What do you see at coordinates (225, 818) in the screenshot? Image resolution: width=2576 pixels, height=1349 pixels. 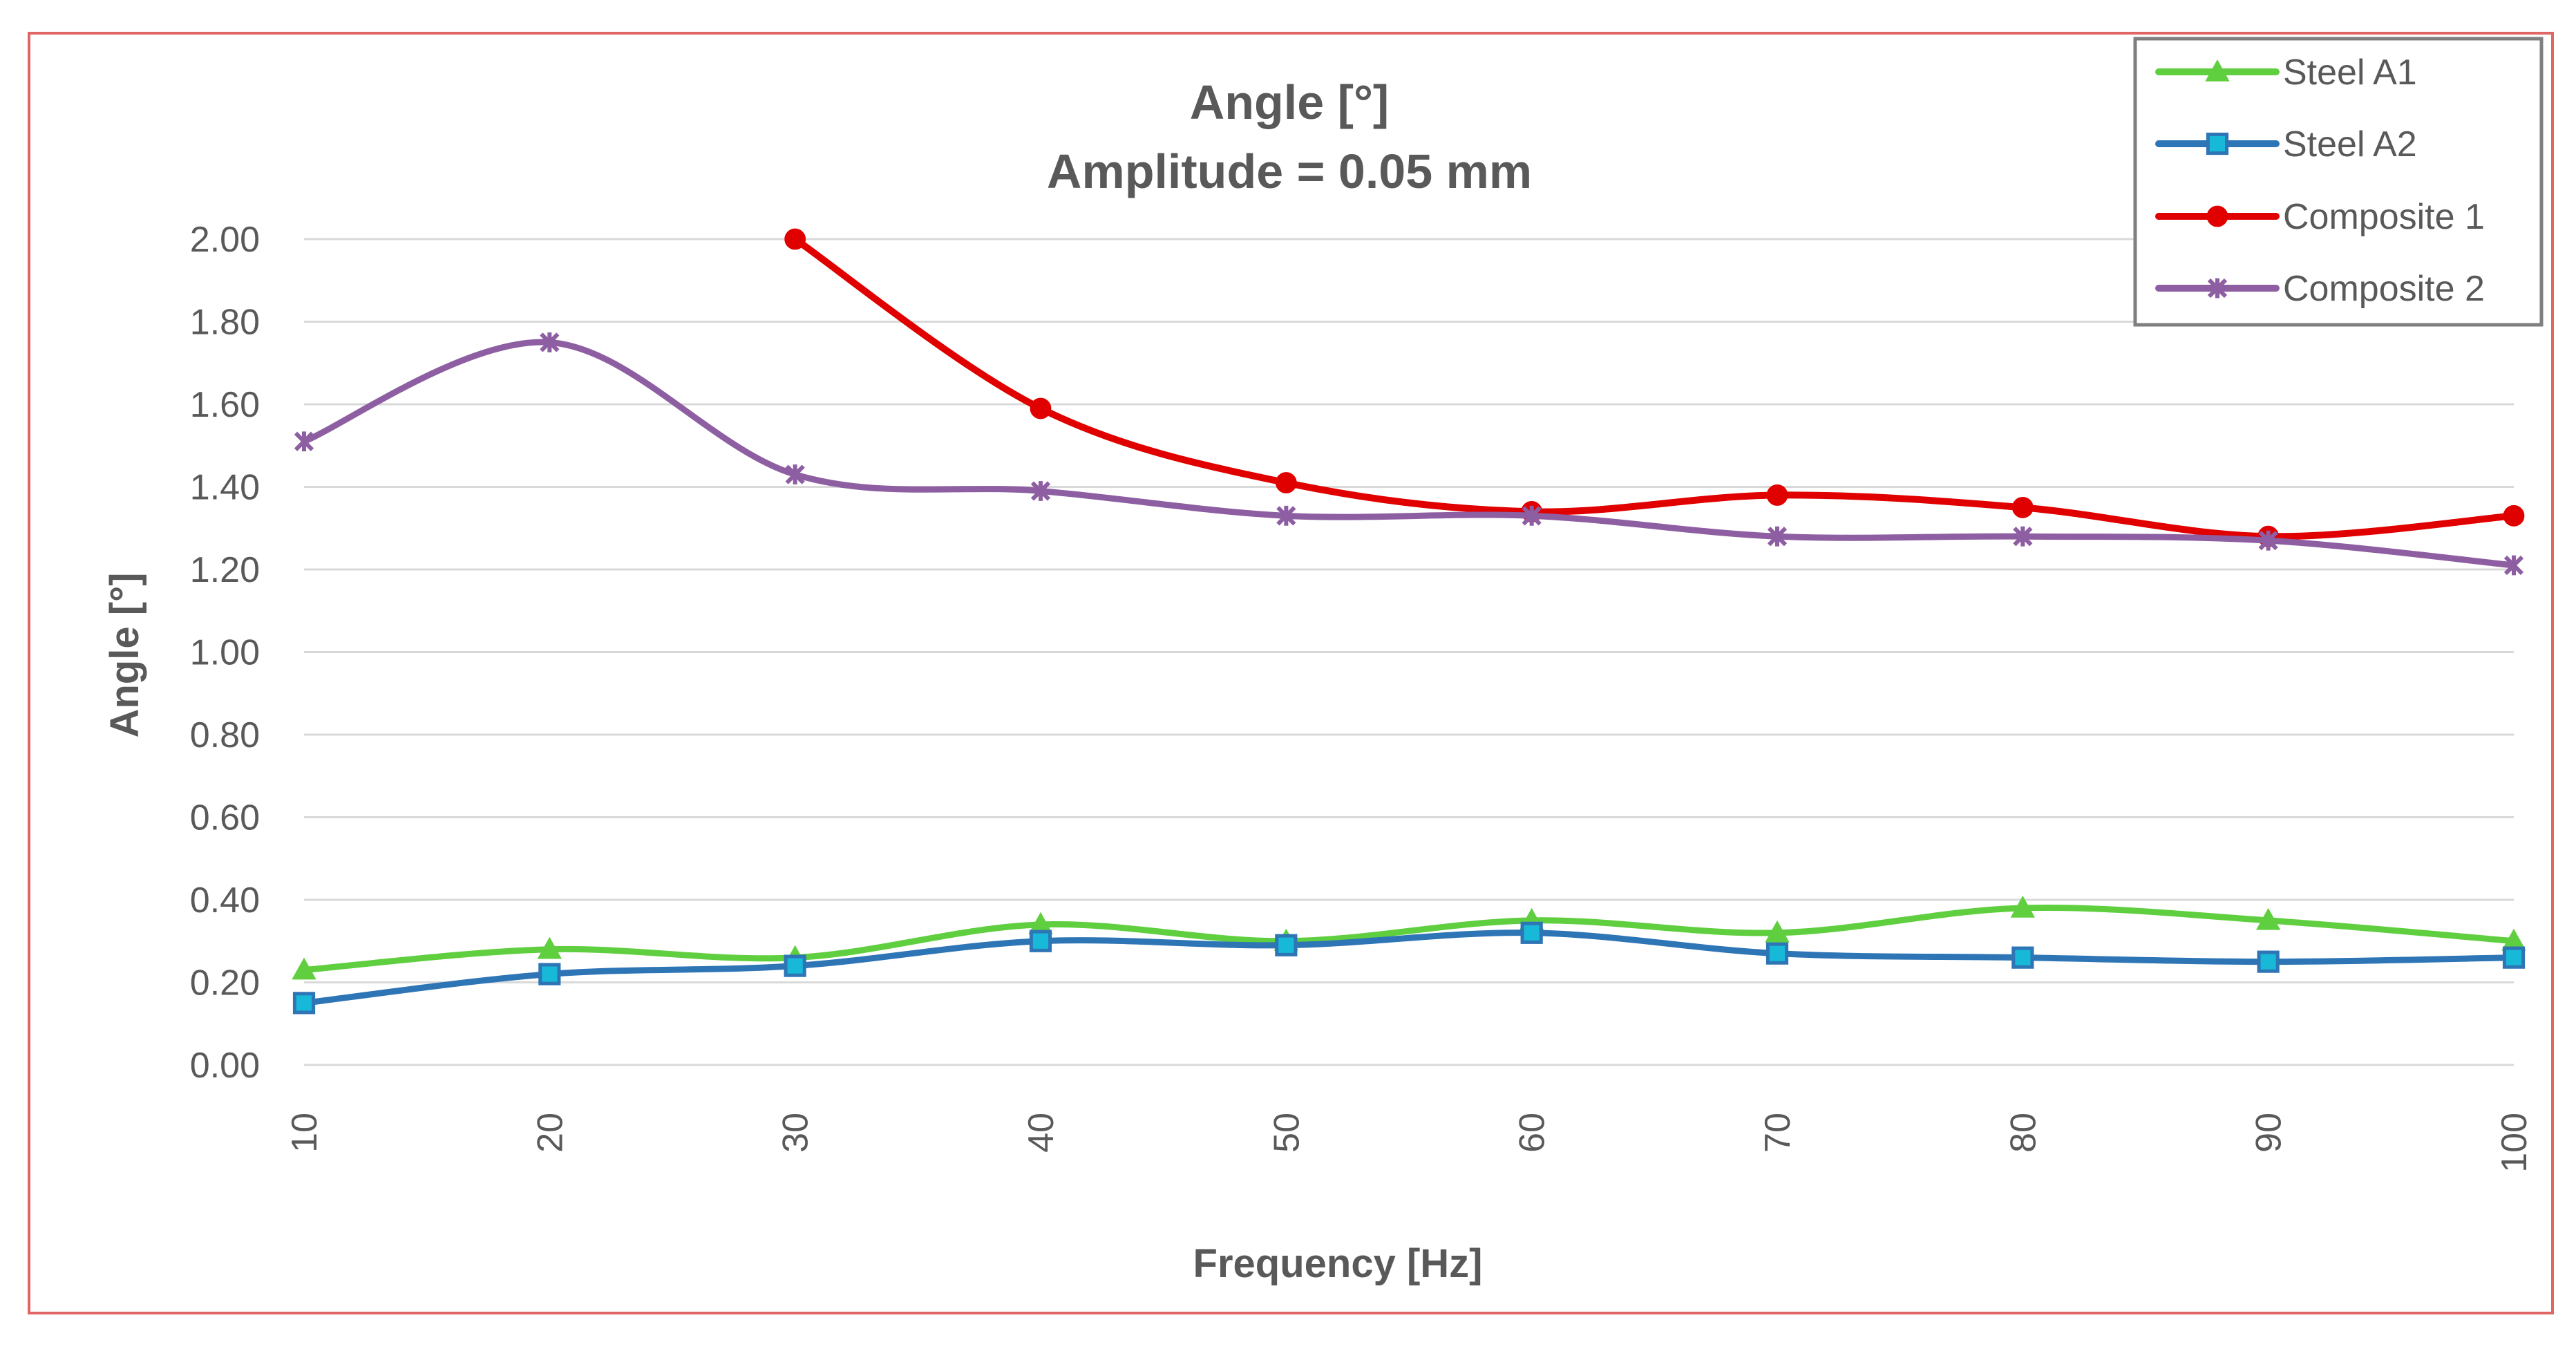 I see `y-tick-label: 0.60` at bounding box center [225, 818].